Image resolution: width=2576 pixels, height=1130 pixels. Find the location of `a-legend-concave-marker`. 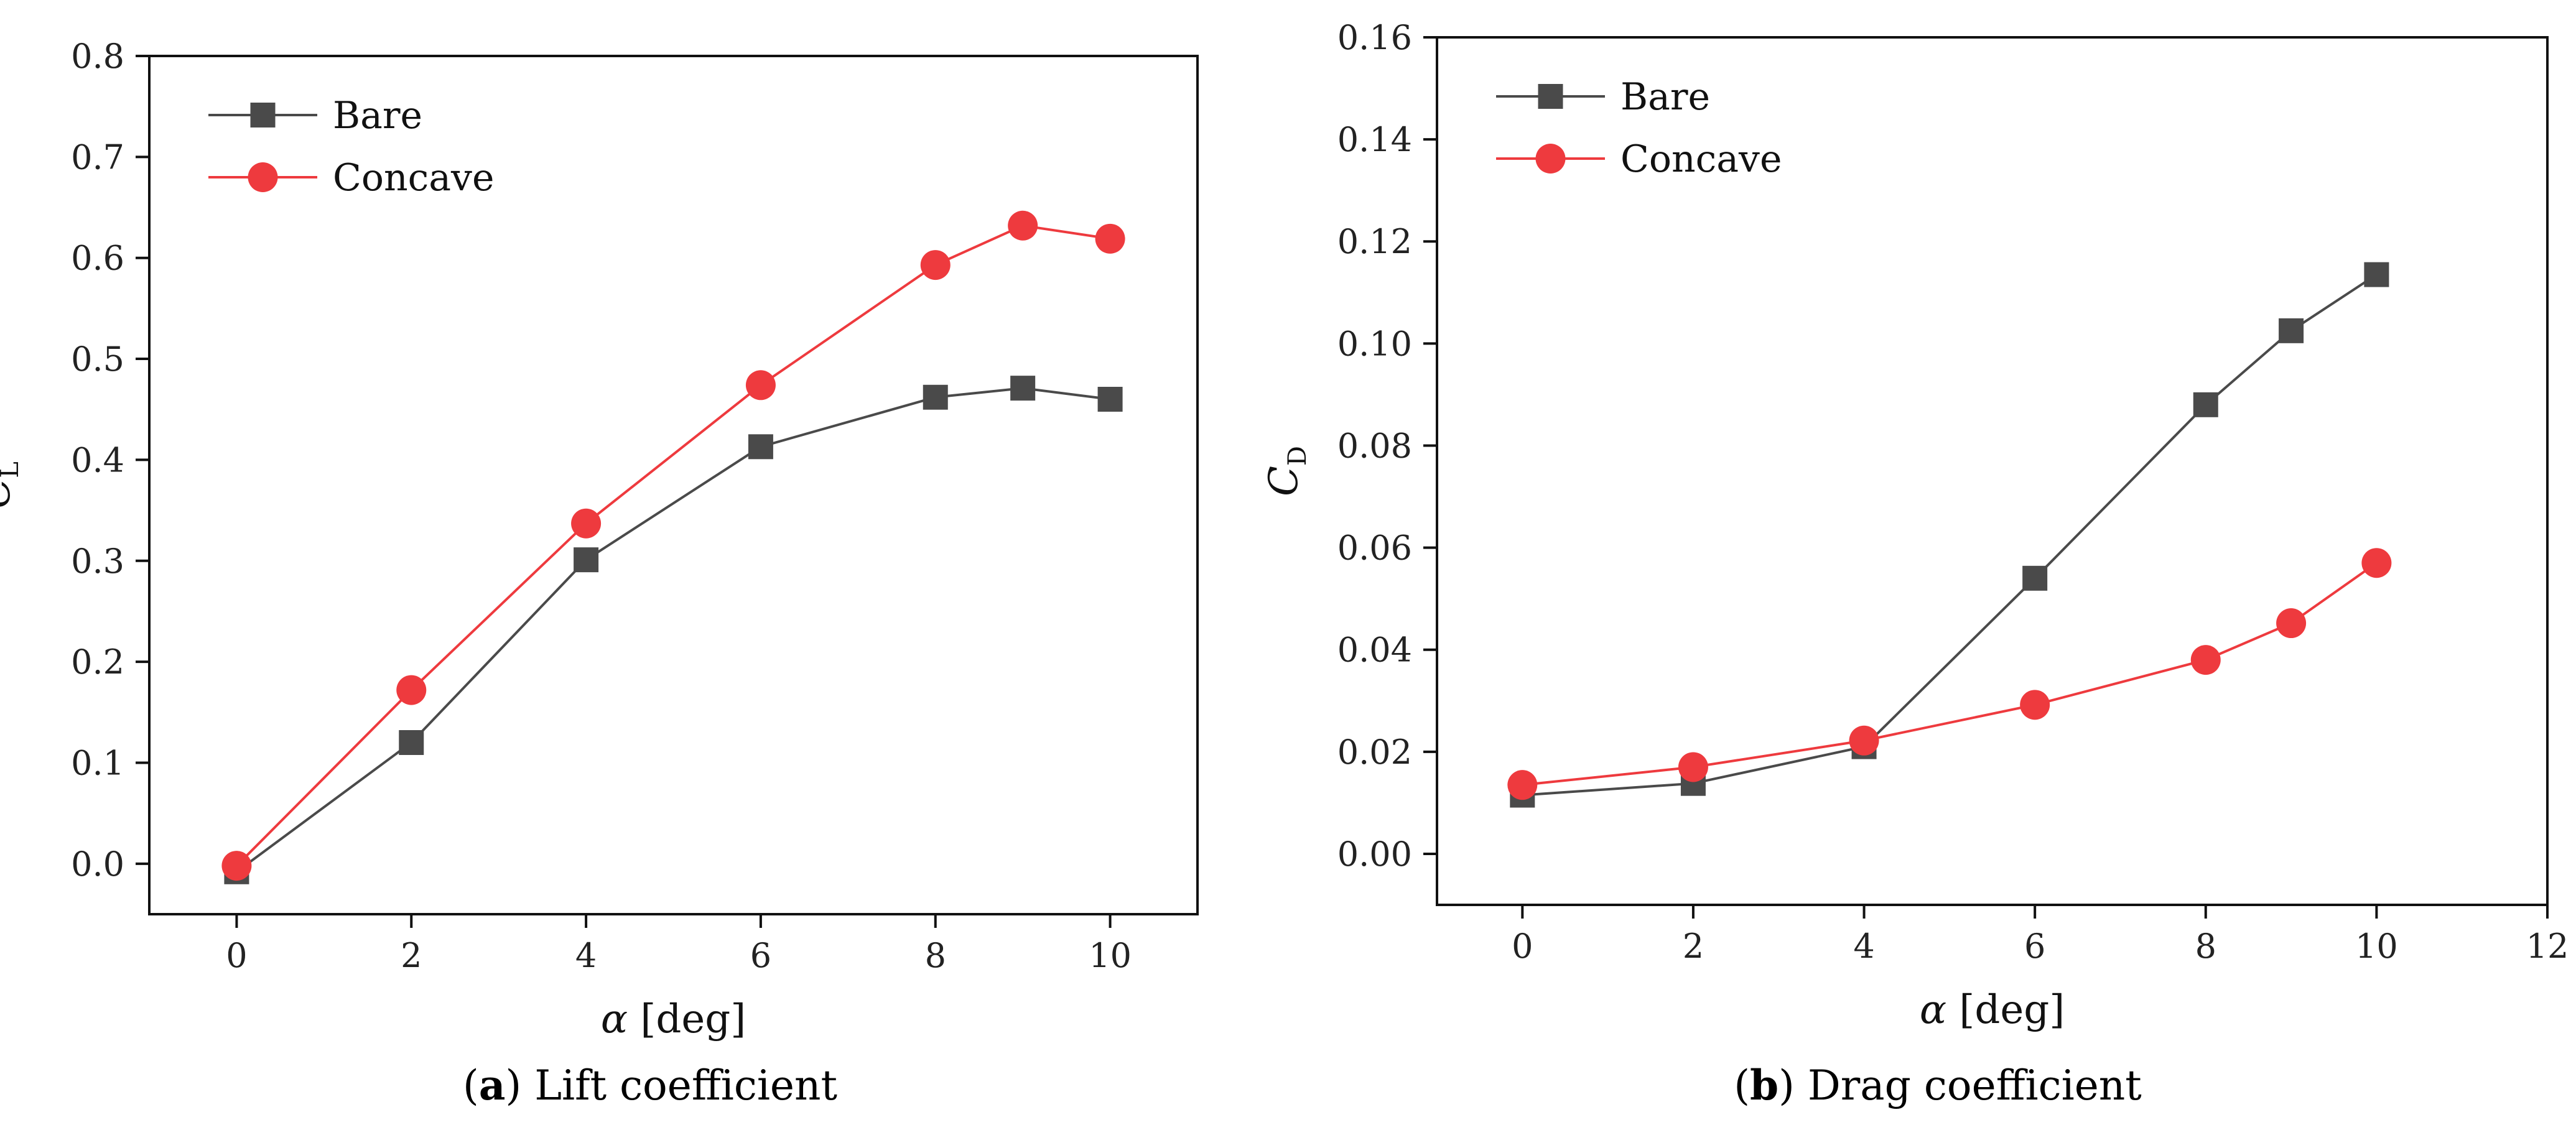

a-legend-concave-marker is located at coordinates (263, 177).